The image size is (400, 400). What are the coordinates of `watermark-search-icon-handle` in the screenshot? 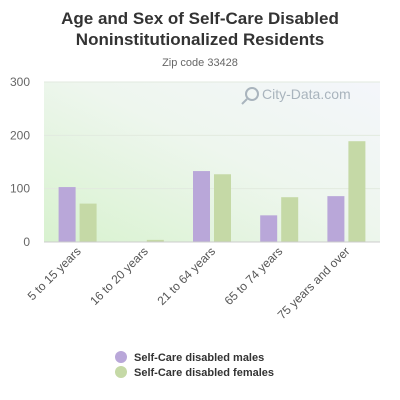 It's located at (244, 101).